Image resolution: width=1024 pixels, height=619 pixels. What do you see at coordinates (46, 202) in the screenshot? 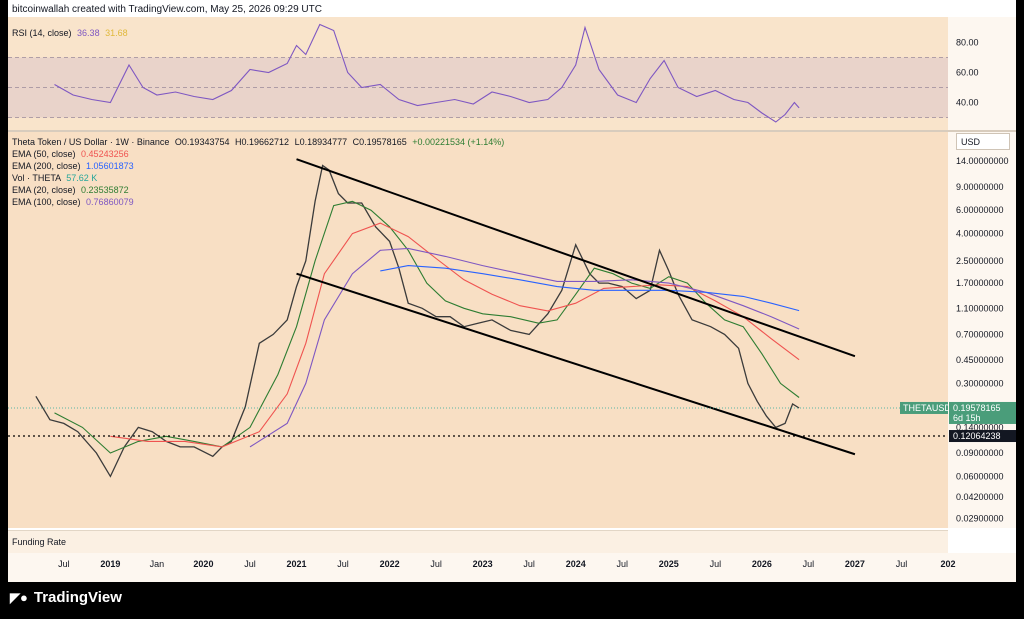
I see `ema100-label: EMA (100, close)` at bounding box center [46, 202].